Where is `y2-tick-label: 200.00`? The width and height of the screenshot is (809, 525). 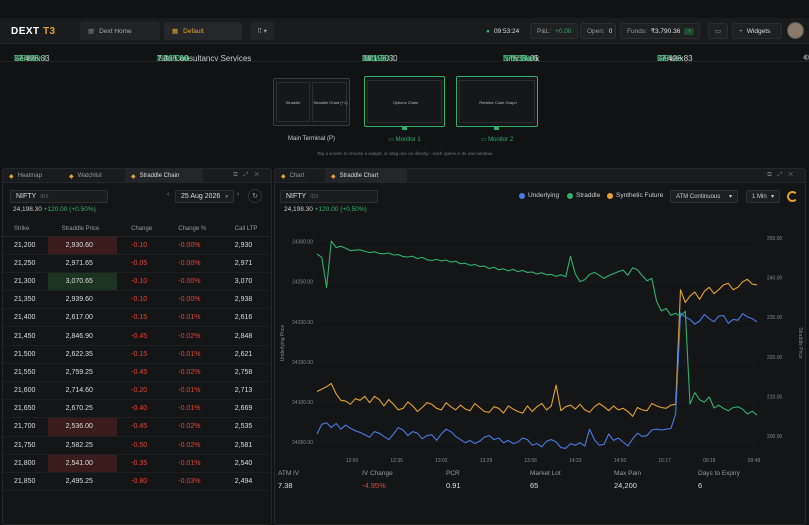 y2-tick-label: 200.00 is located at coordinates (775, 437).